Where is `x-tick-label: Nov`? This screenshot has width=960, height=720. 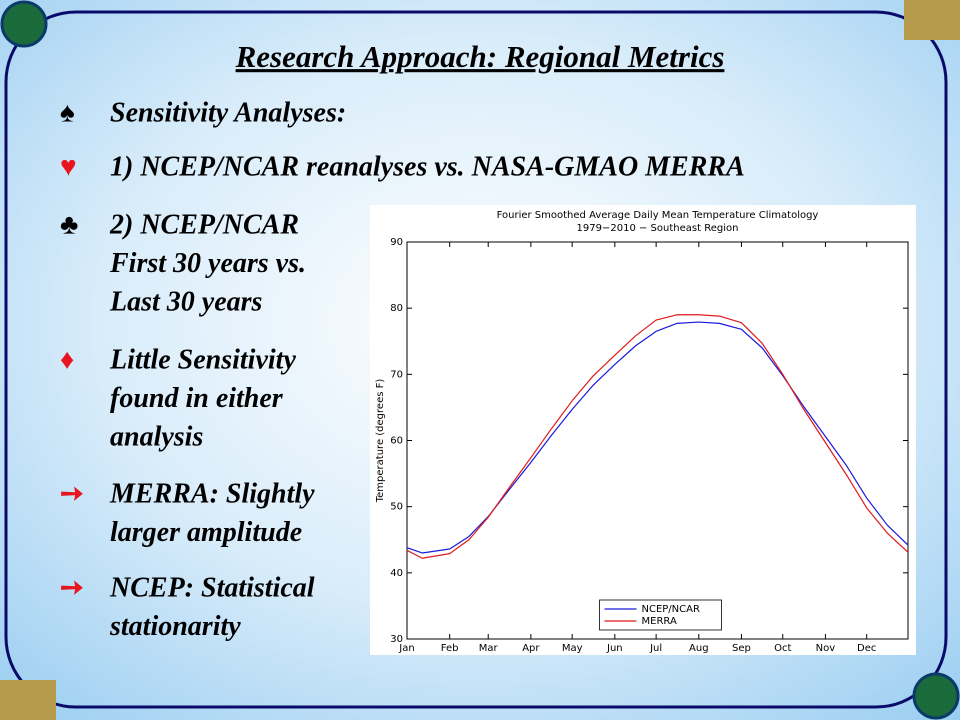 x-tick-label: Nov is located at coordinates (826, 648).